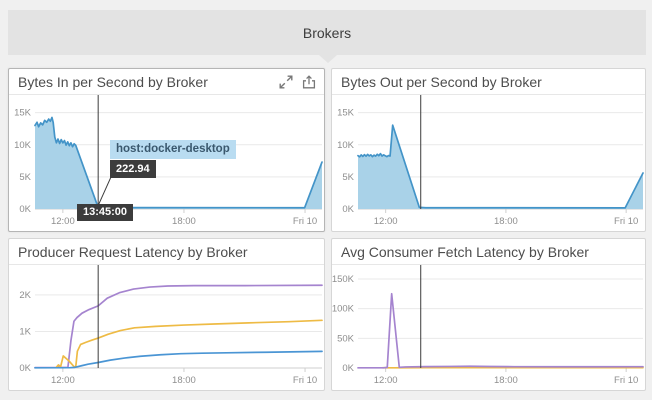 Image resolution: width=652 pixels, height=400 pixels. Describe the element at coordinates (328, 59) in the screenshot. I see `group-pointer-triangle` at that location.